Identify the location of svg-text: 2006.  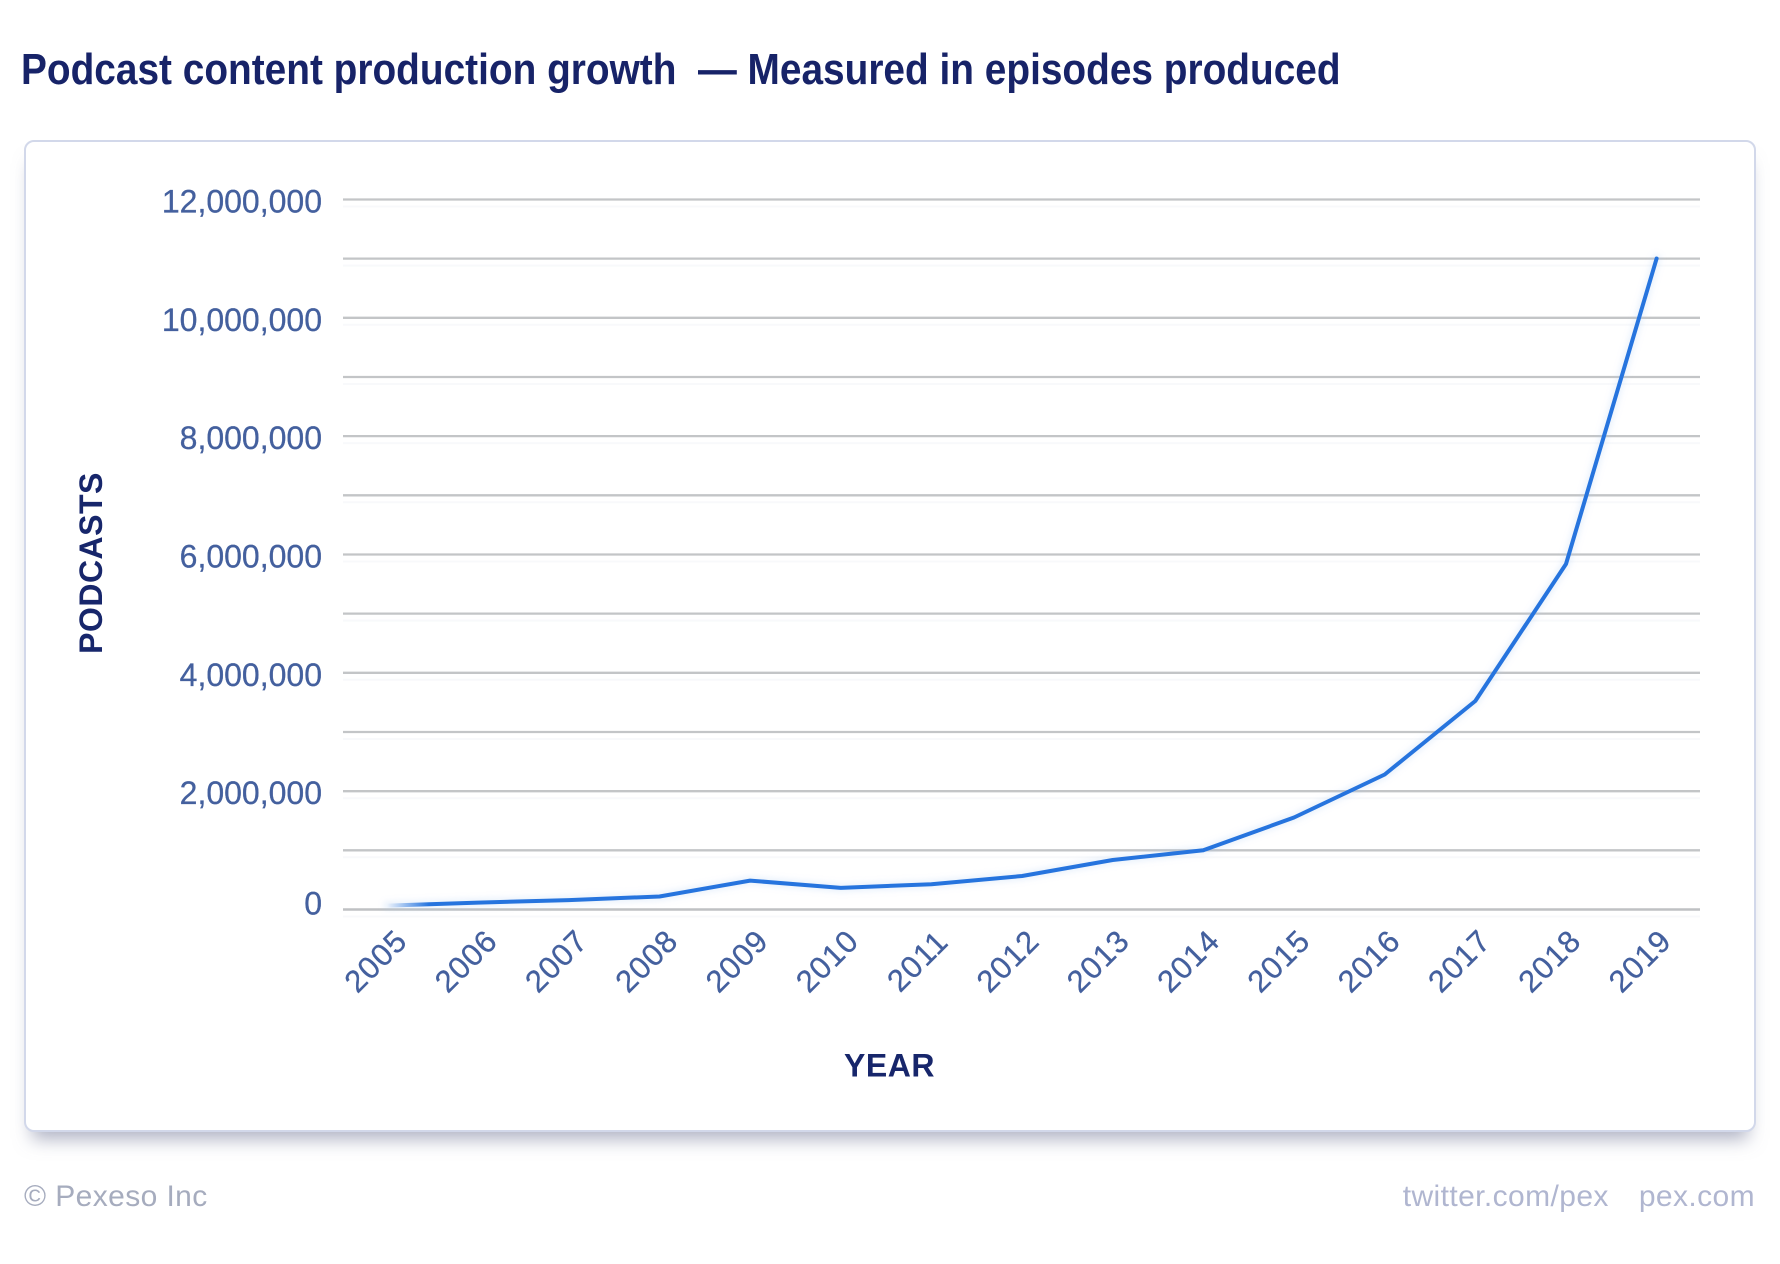
(466, 961).